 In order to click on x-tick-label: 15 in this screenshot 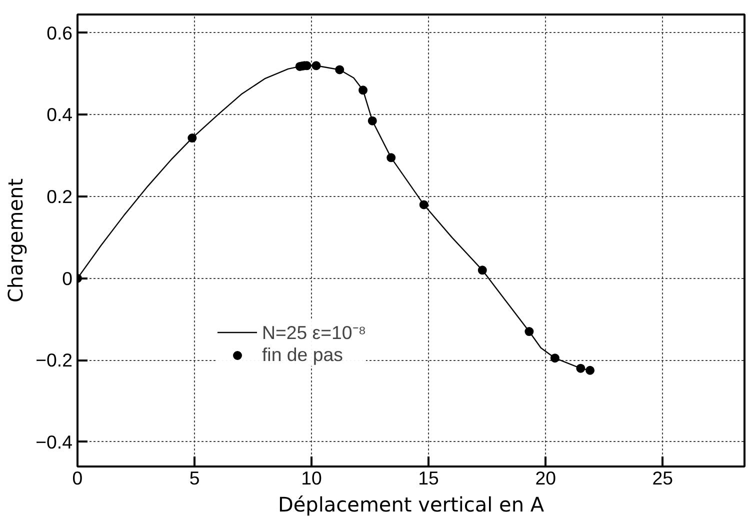, I will do `click(428, 478)`.